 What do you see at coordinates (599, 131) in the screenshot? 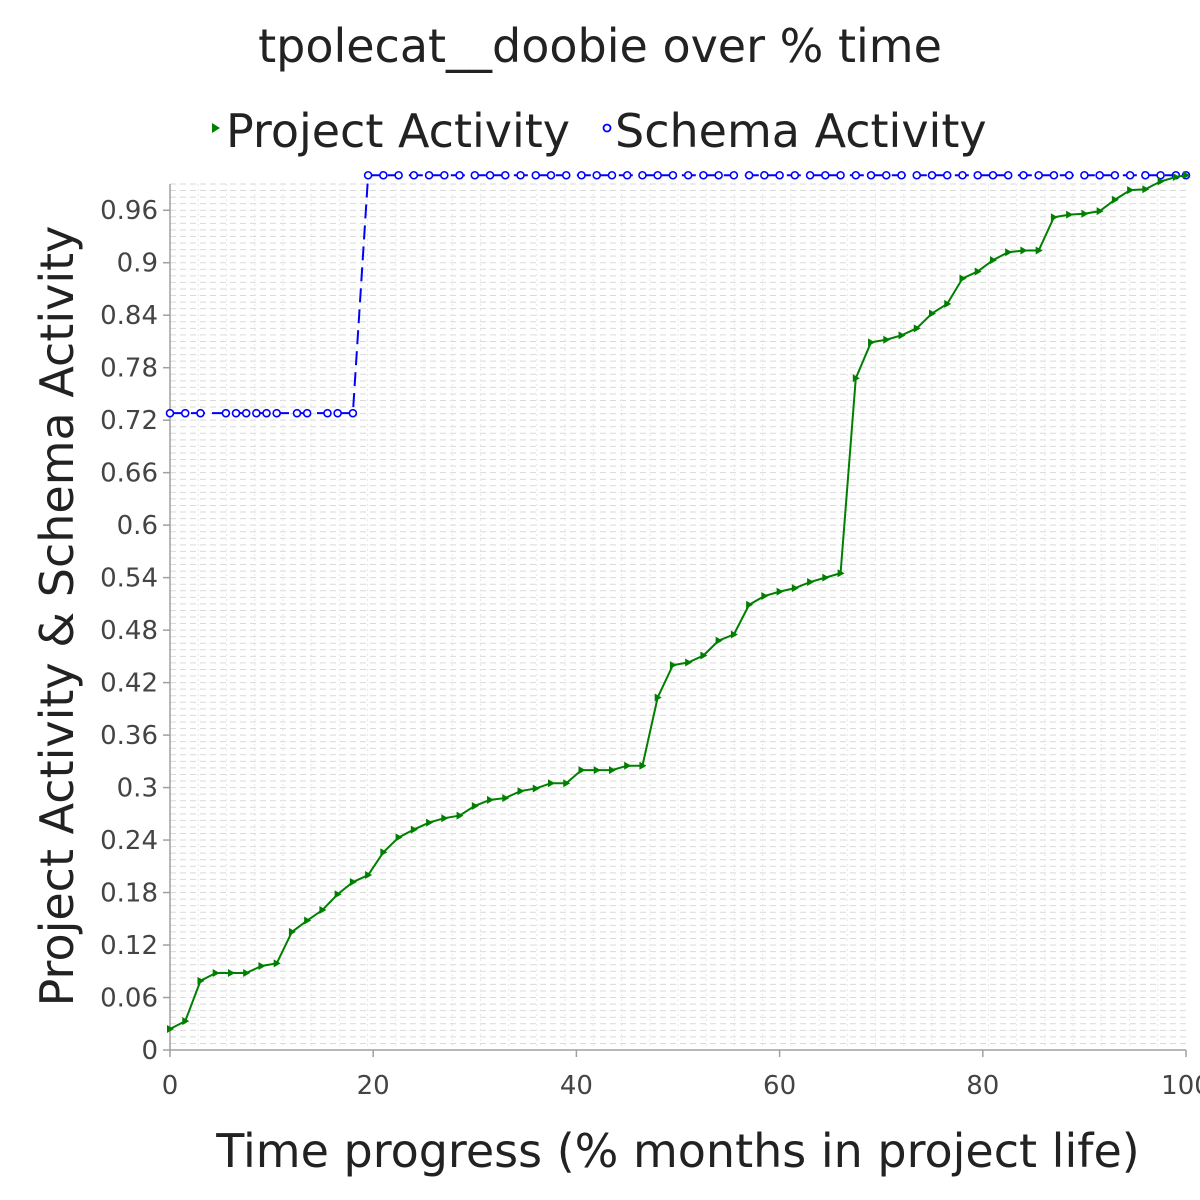
I see `legend: Project Activity Schema Activity` at bounding box center [599, 131].